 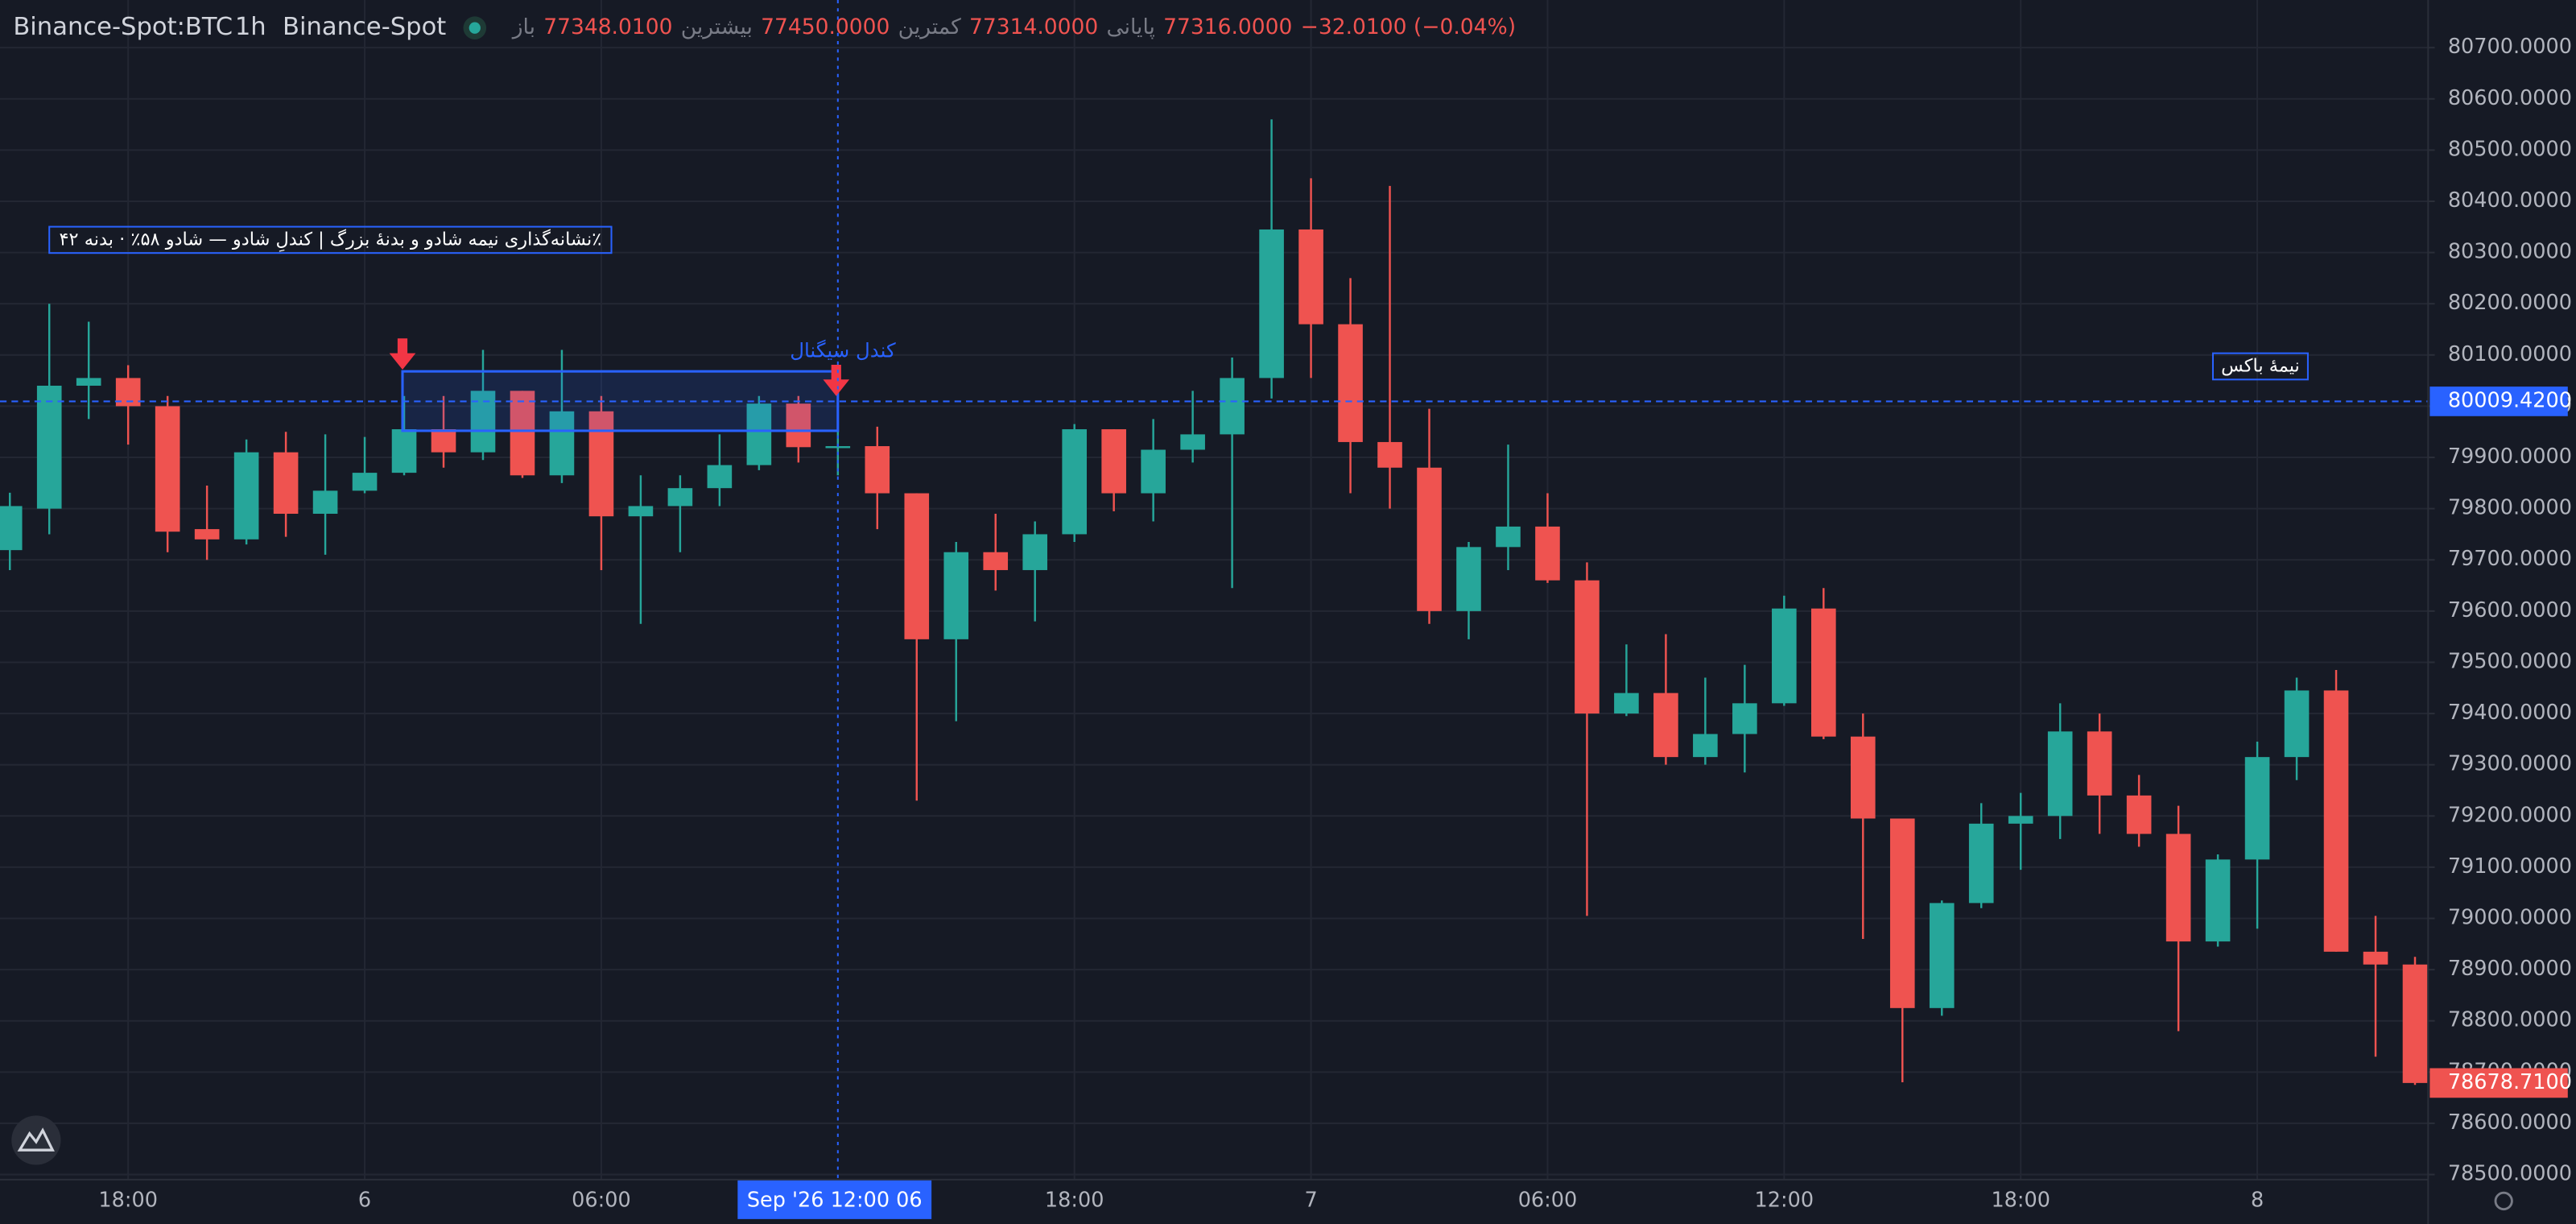 I want to click on y-tick-label: 79000.0000, so click(x=2510, y=918).